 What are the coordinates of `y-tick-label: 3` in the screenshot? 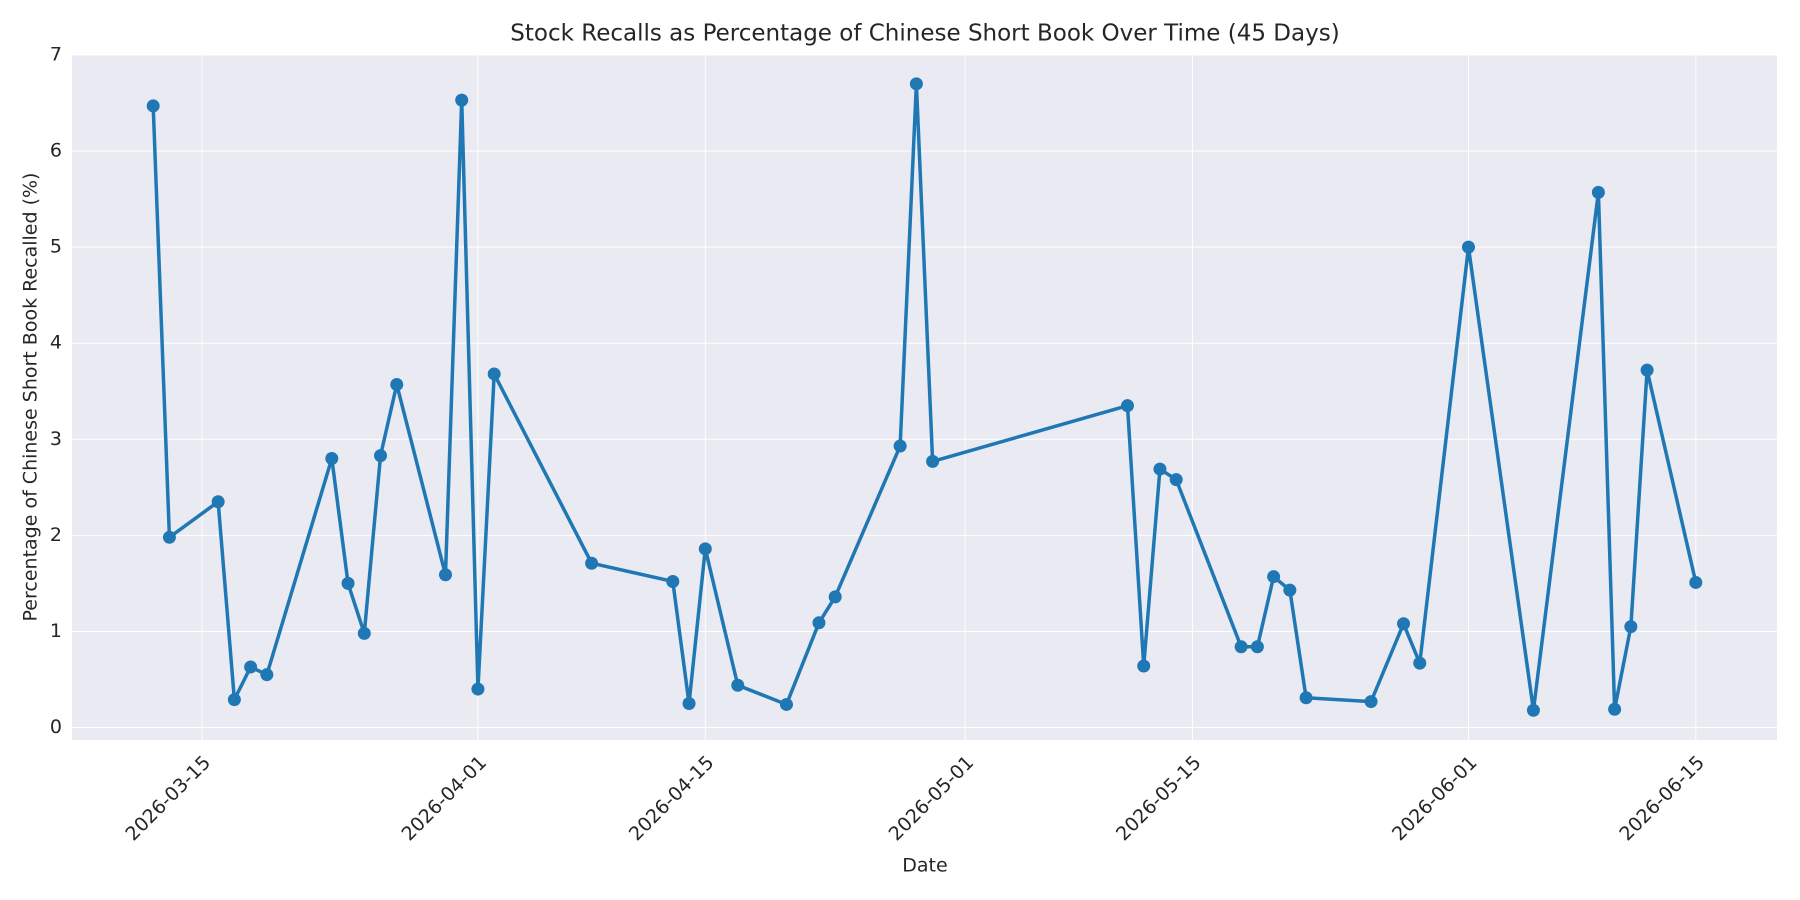 It's located at (56, 439).